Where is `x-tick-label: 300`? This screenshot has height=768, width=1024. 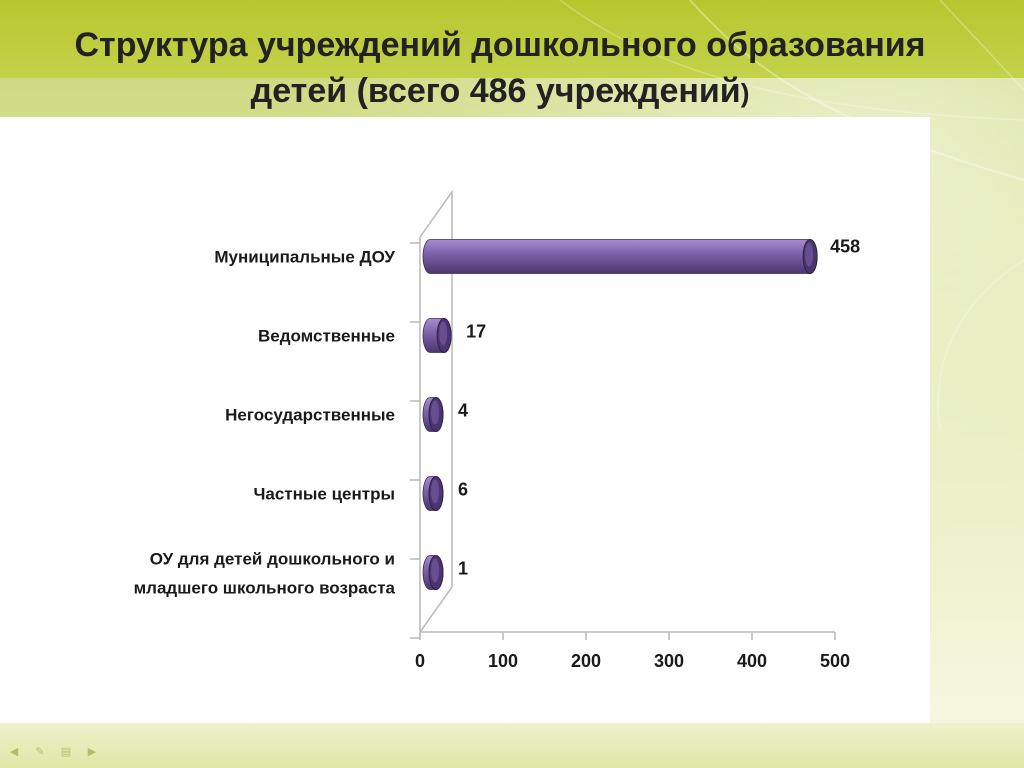 x-tick-label: 300 is located at coordinates (669, 661).